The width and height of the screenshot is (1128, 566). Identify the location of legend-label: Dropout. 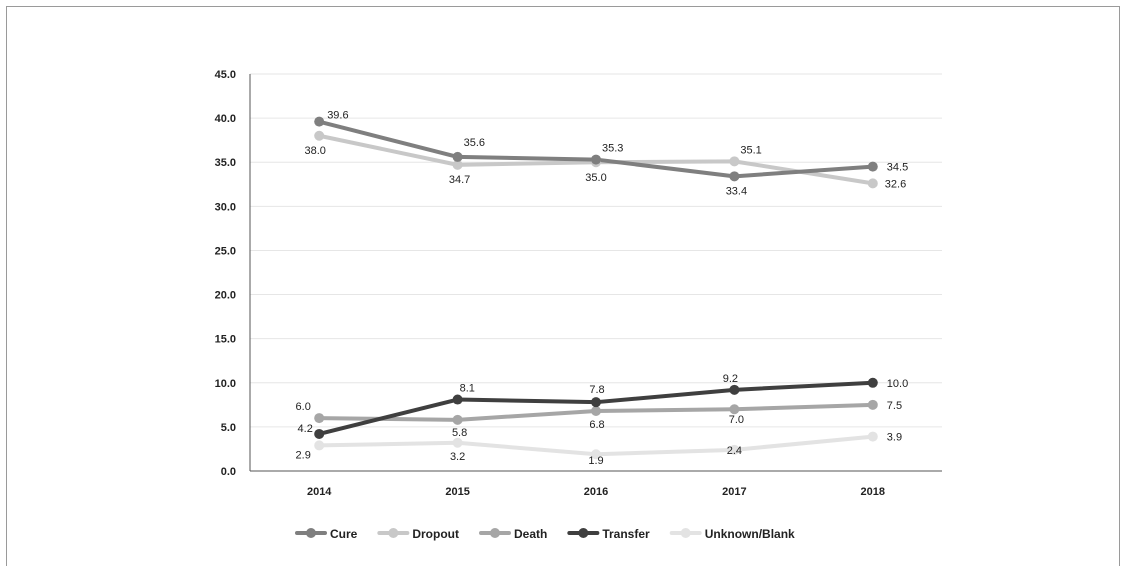
(435, 534).